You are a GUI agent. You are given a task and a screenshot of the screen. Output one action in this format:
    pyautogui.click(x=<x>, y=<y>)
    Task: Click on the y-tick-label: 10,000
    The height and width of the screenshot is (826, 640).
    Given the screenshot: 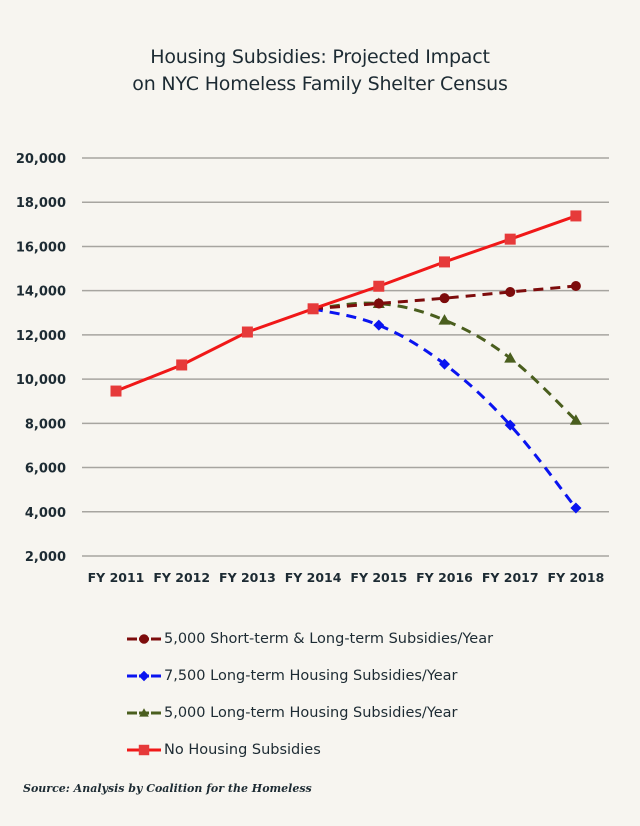 What is the action you would take?
    pyautogui.click(x=41, y=380)
    